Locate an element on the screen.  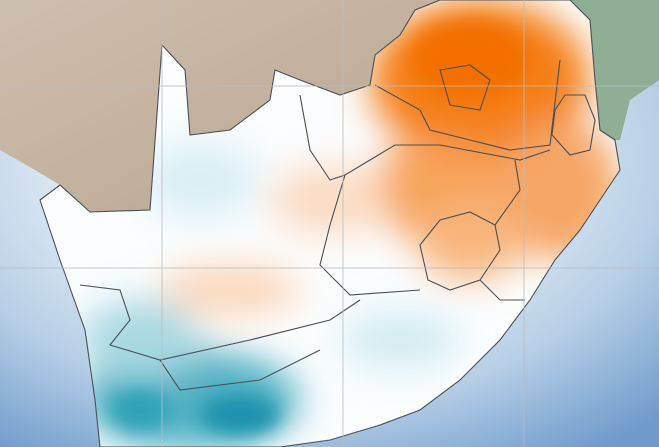
eswatini is located at coordinates (573, 125).